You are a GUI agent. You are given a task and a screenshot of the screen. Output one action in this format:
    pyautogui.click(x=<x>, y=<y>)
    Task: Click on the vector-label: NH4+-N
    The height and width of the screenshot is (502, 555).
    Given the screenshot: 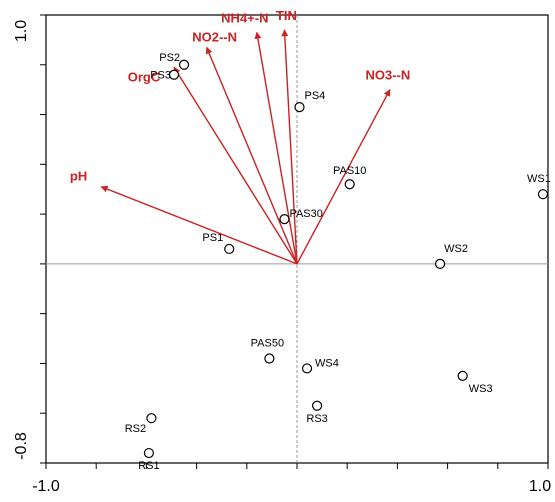 What is the action you would take?
    pyautogui.click(x=244, y=17)
    